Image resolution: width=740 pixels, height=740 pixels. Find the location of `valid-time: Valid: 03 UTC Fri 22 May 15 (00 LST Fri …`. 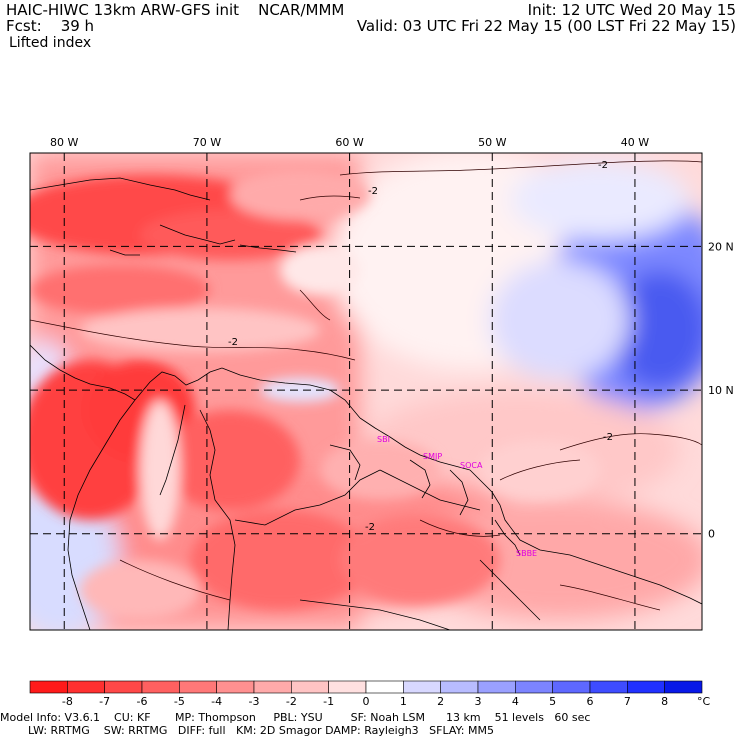

valid-time: Valid: 03 UTC Fri 22 May 15 (00 LST Fri … is located at coordinates (546, 26).